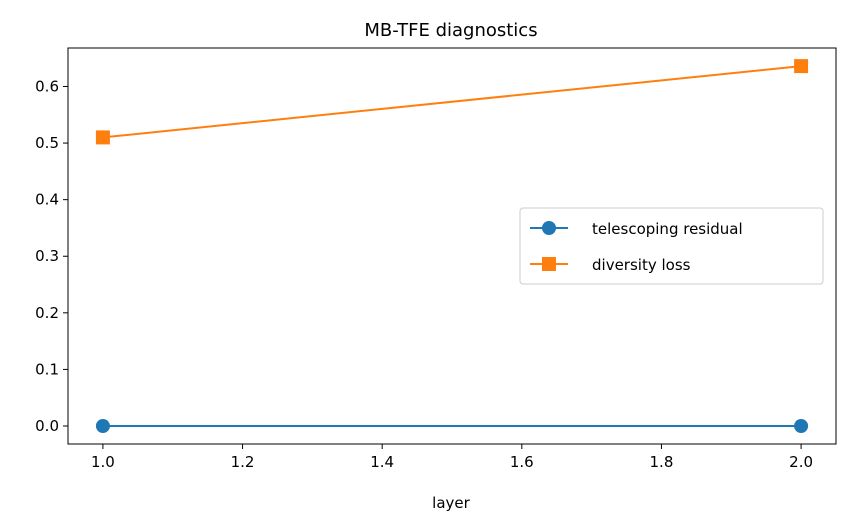  Describe the element at coordinates (47, 200) in the screenshot. I see `y-tick-label: 0.4` at that location.